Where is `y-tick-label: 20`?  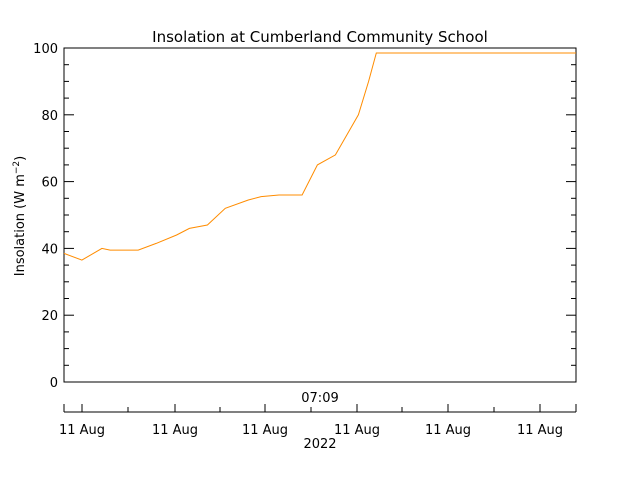
y-tick-label: 20 is located at coordinates (49, 316).